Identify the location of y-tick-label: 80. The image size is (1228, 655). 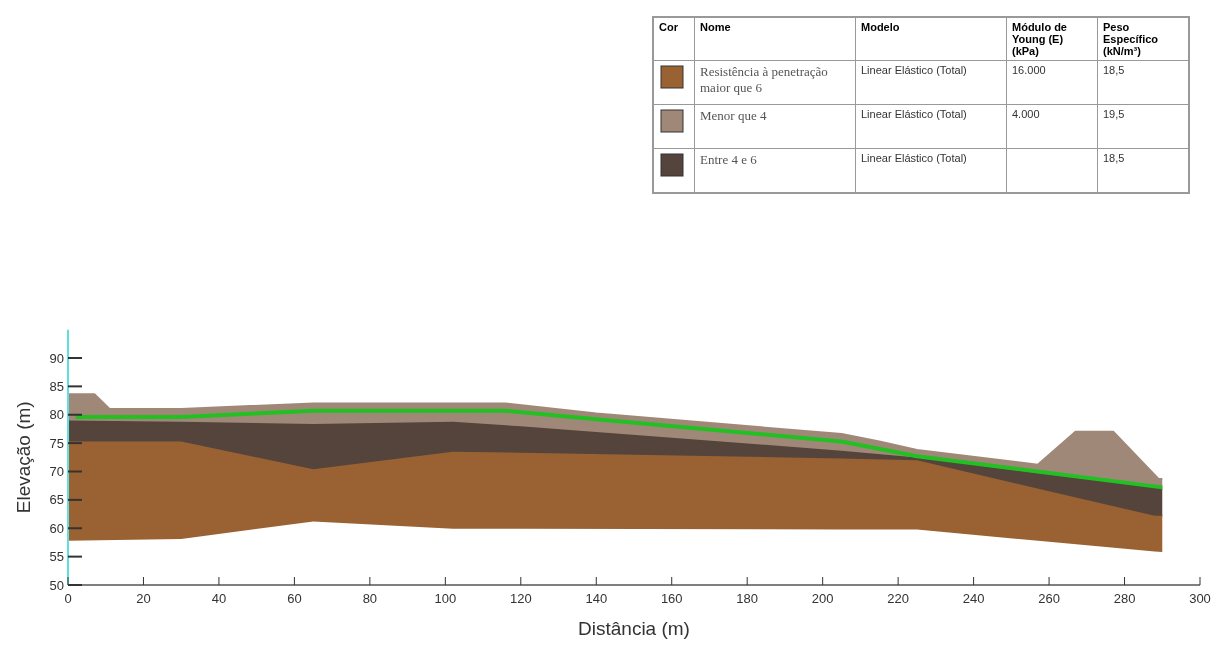
(56, 415).